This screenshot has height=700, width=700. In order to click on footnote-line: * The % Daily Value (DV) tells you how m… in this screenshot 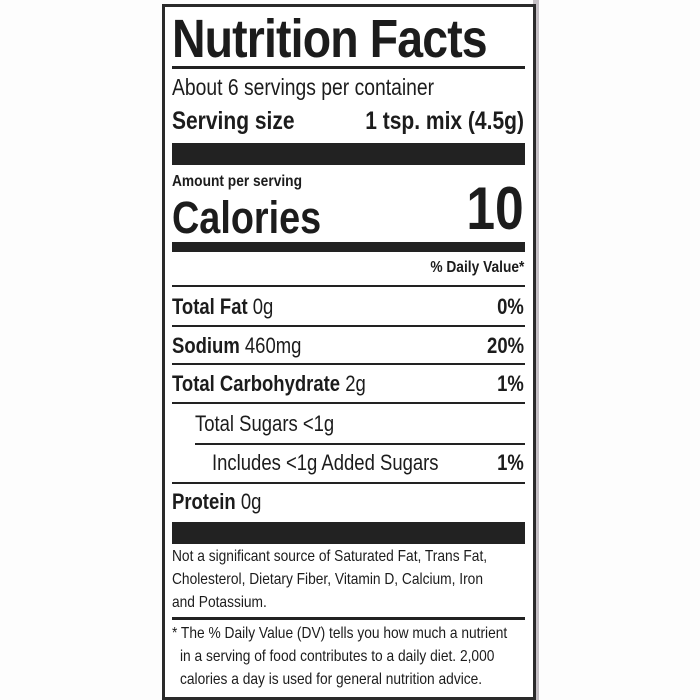, I will do `click(340, 633)`.